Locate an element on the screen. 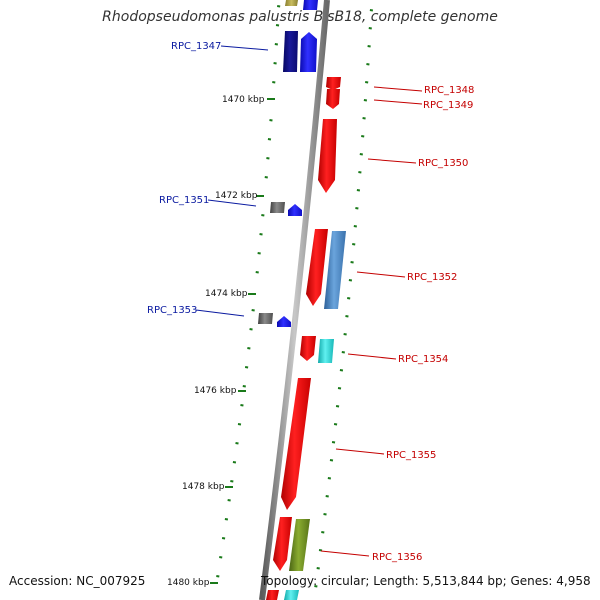  gene-partial-top-khaki is located at coordinates (291, 3).